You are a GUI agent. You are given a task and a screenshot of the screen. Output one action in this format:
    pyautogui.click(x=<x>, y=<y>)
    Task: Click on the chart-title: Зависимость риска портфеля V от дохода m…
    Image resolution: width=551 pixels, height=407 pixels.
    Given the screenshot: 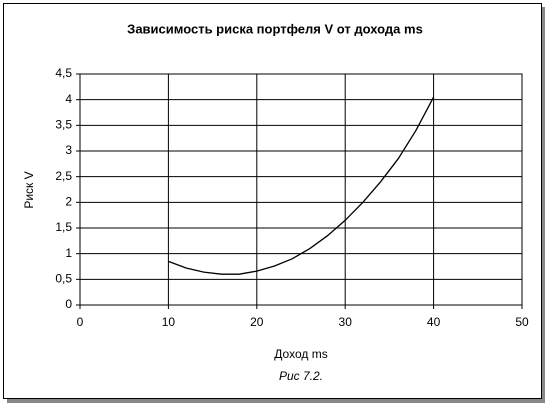 What is the action you would take?
    pyautogui.click(x=275, y=28)
    